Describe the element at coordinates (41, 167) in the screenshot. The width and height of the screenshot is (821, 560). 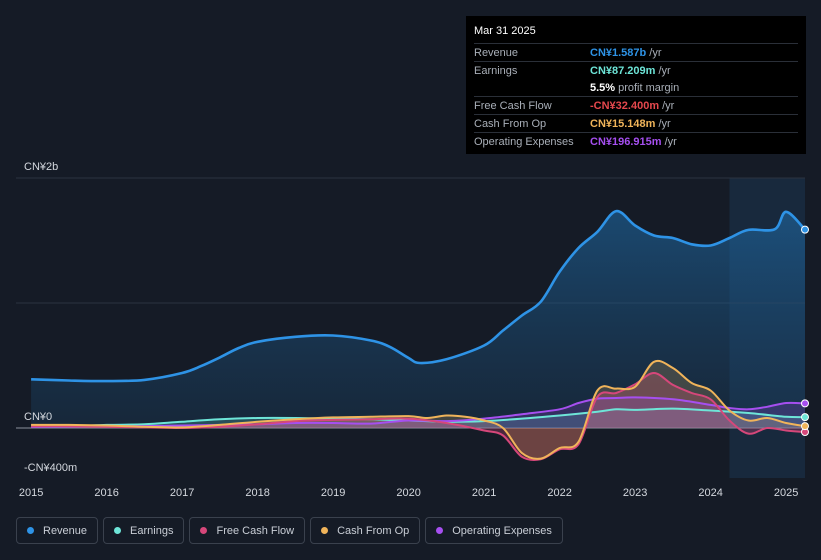
I see `y-tick-label: CN¥2b` at that location.